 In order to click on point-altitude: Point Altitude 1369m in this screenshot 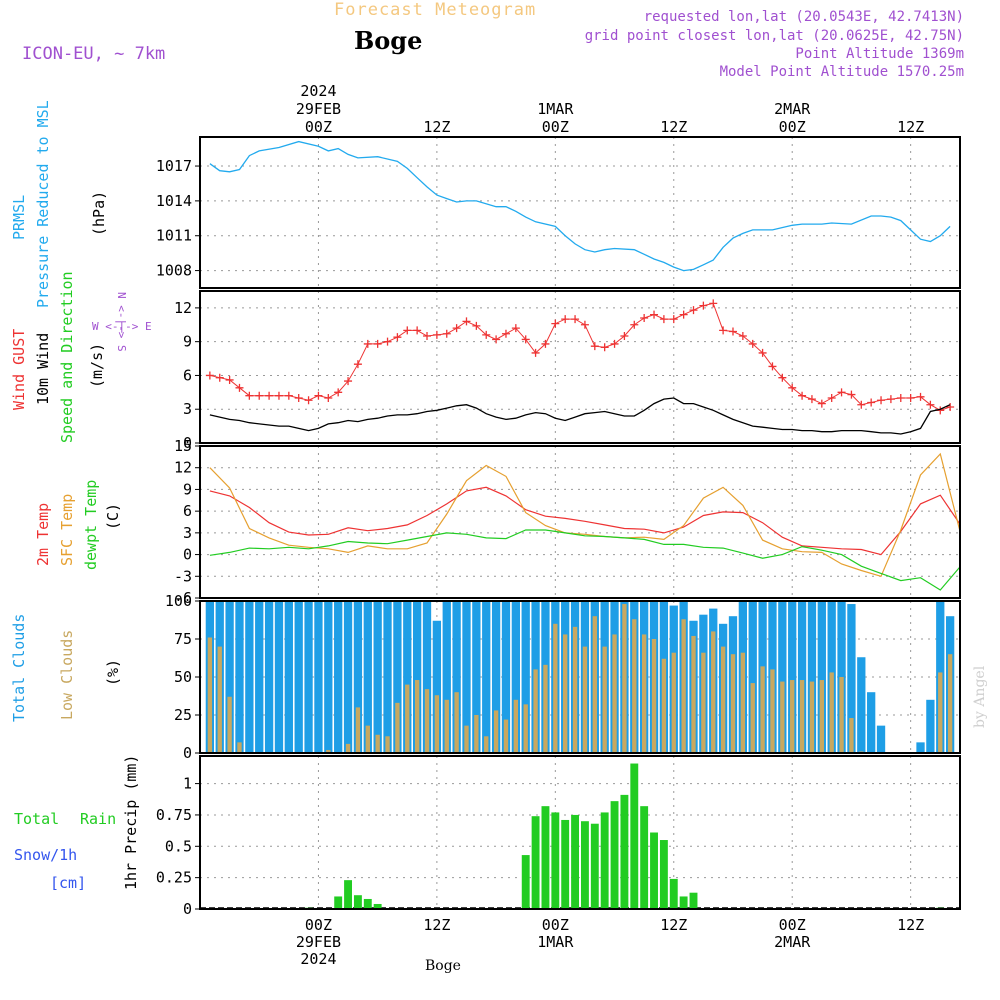, I will do `click(879, 54)`.